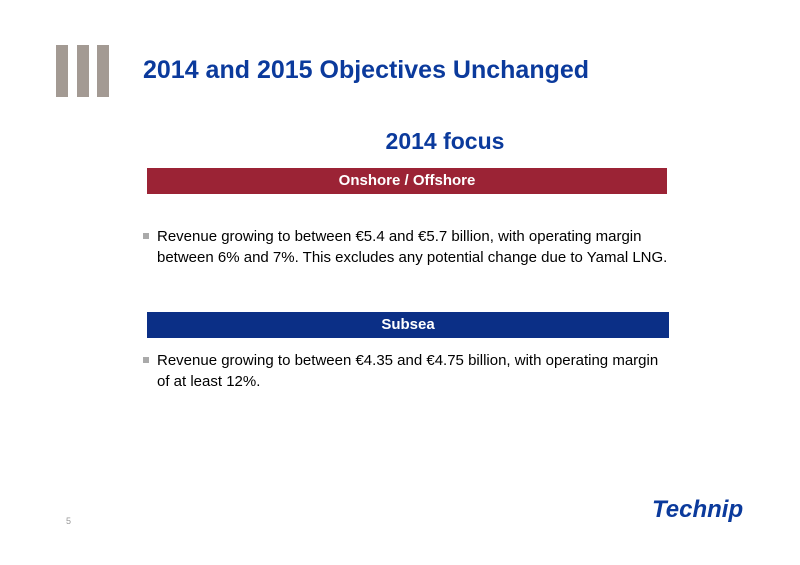 This screenshot has width=800, height=565. Describe the element at coordinates (69, 521) in the screenshot. I see `page-number: 5` at that location.